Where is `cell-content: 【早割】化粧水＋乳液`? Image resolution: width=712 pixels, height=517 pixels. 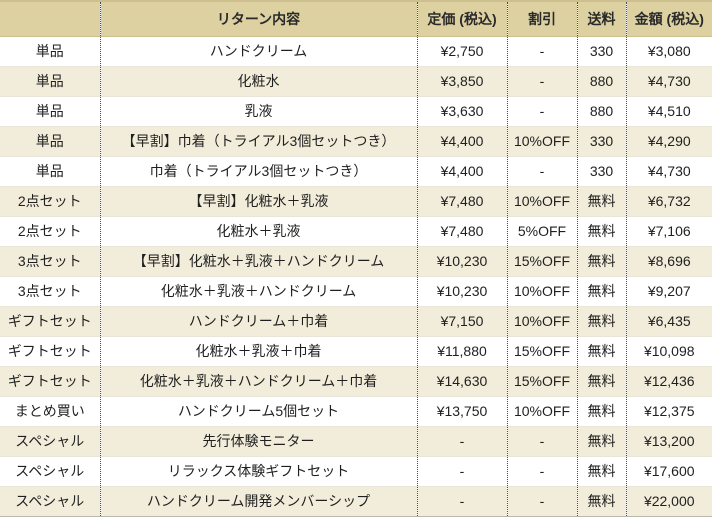
cell-content: 【早割】化粧水＋乳液 is located at coordinates (259, 201).